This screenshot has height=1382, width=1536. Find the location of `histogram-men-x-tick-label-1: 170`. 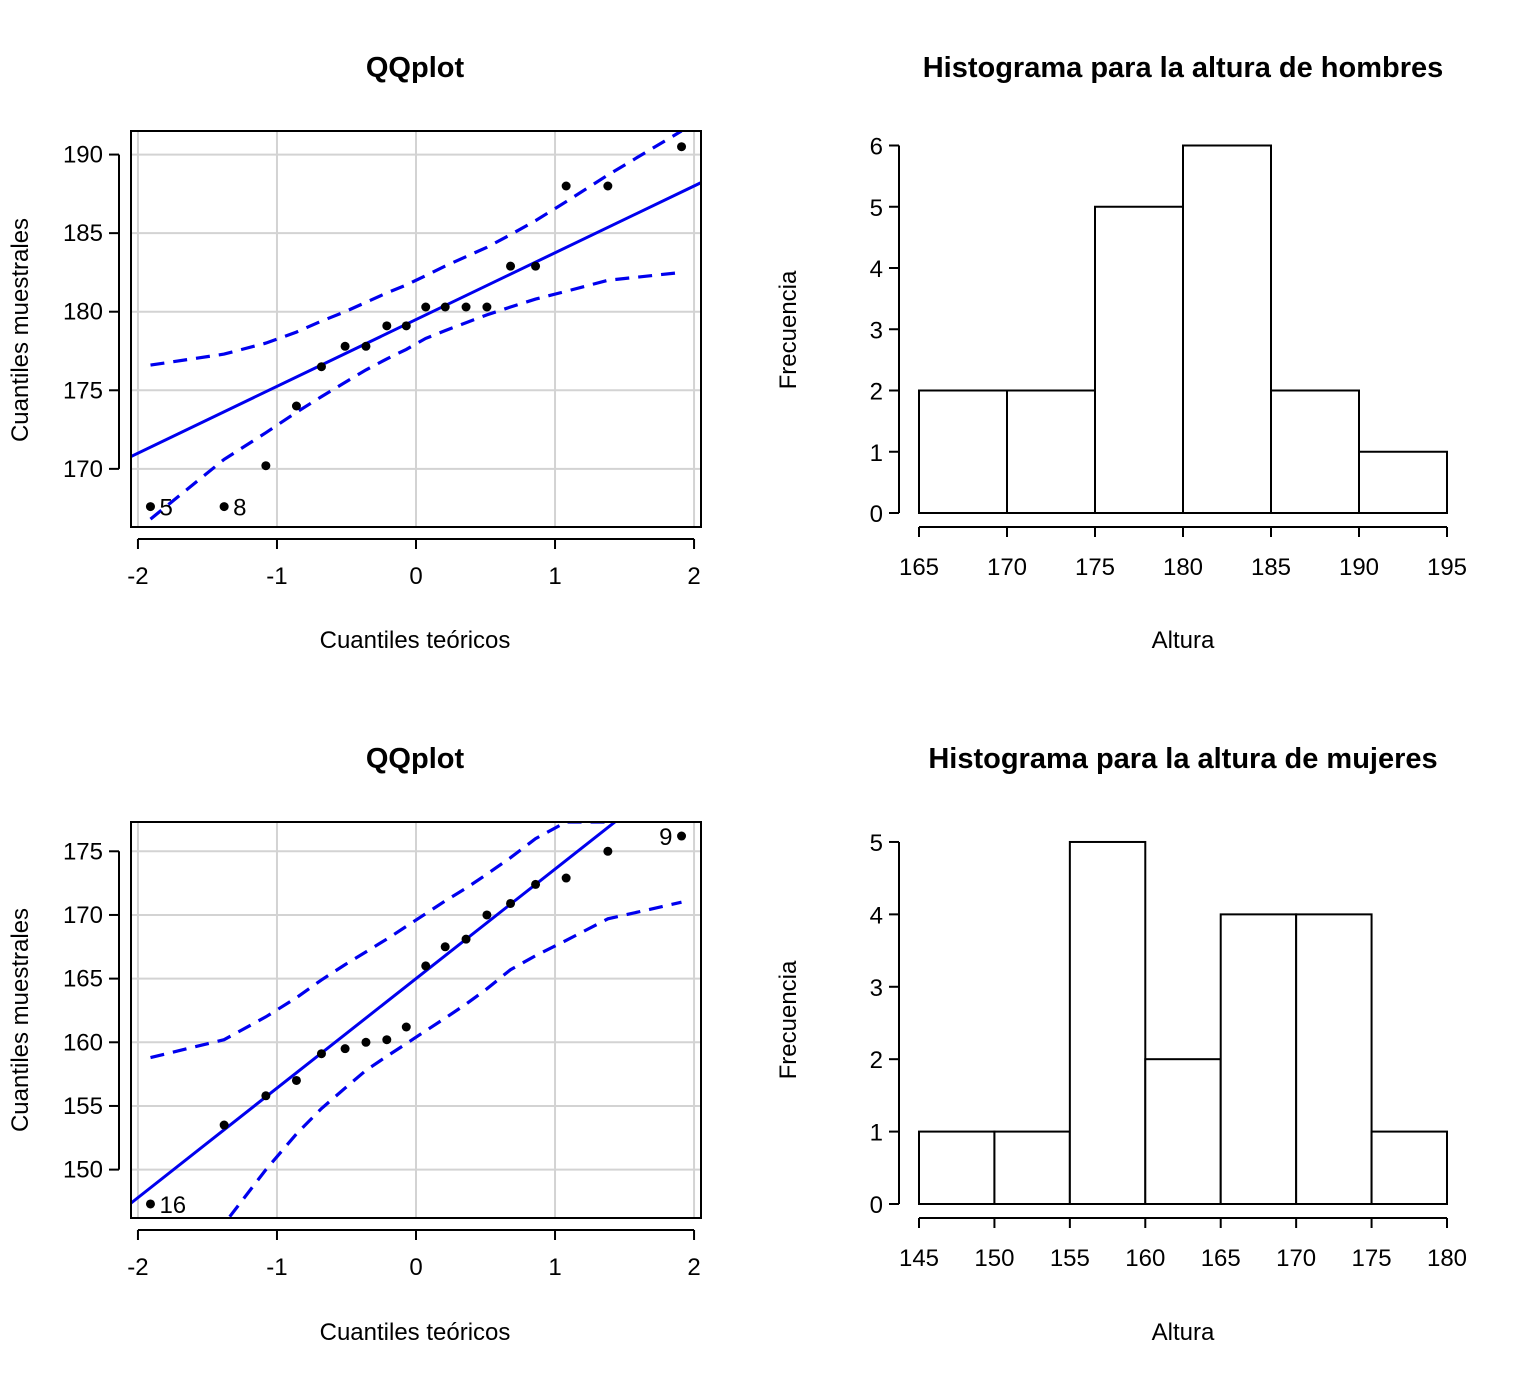

histogram-men-x-tick-label-1: 170 is located at coordinates (1007, 567).